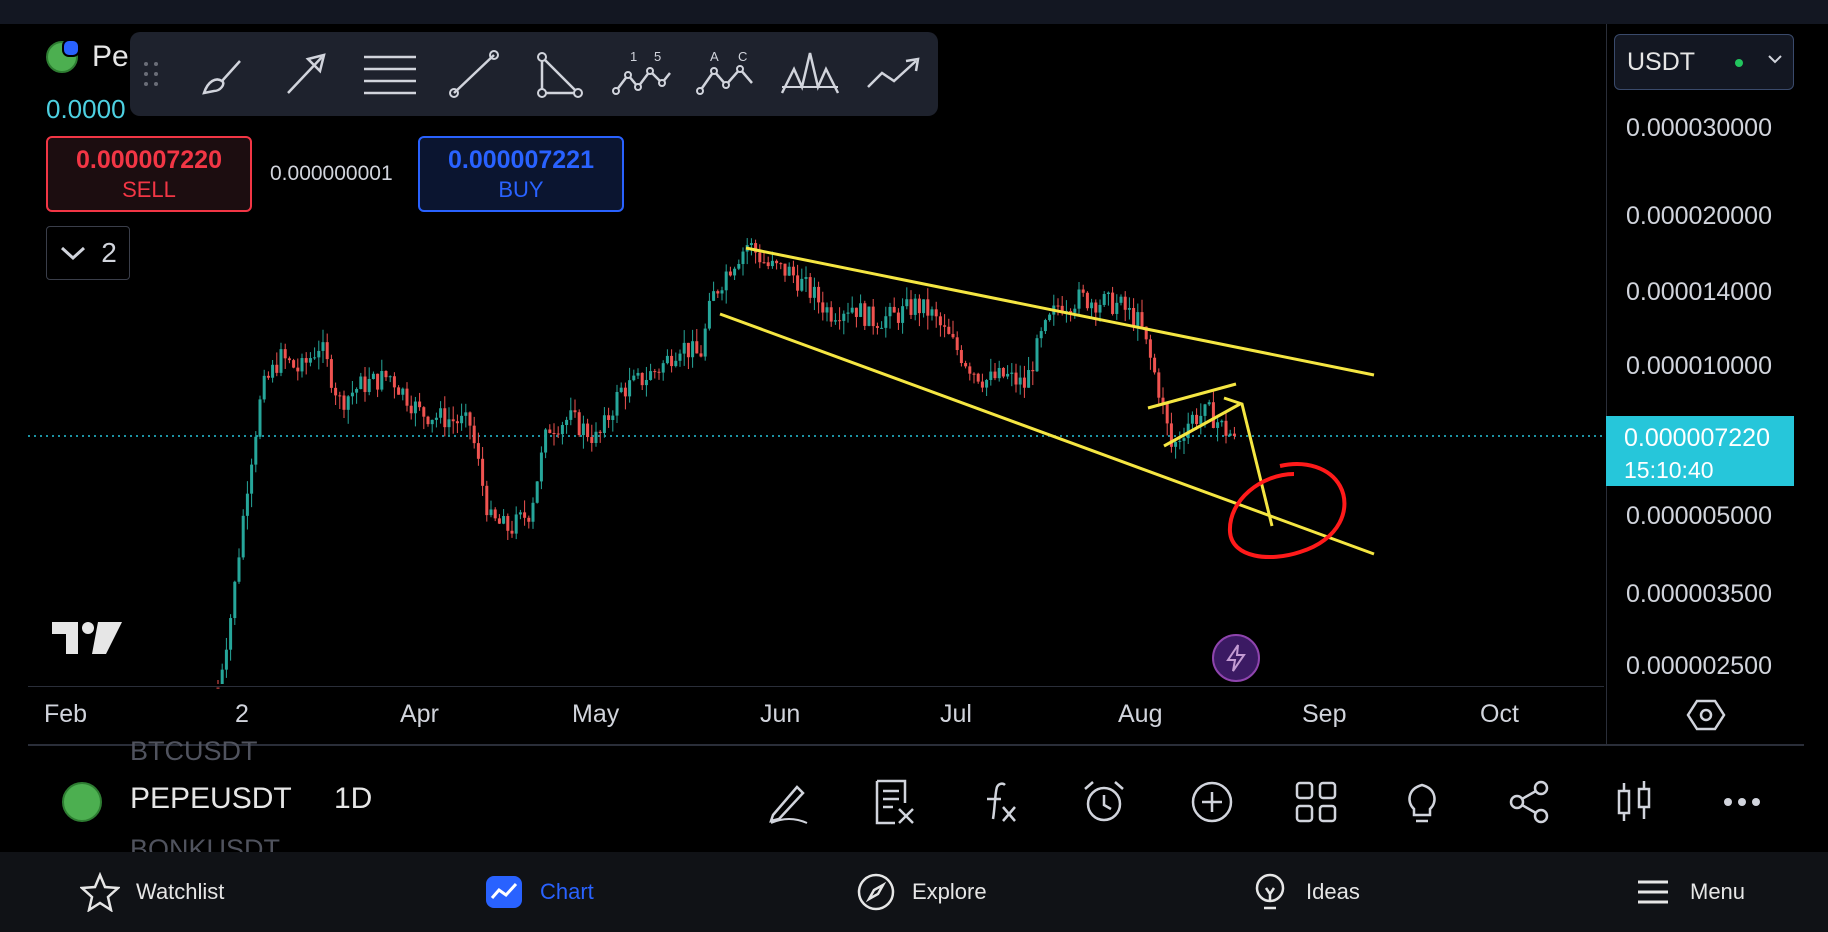  I want to click on tradingview-logo, so click(87, 638).